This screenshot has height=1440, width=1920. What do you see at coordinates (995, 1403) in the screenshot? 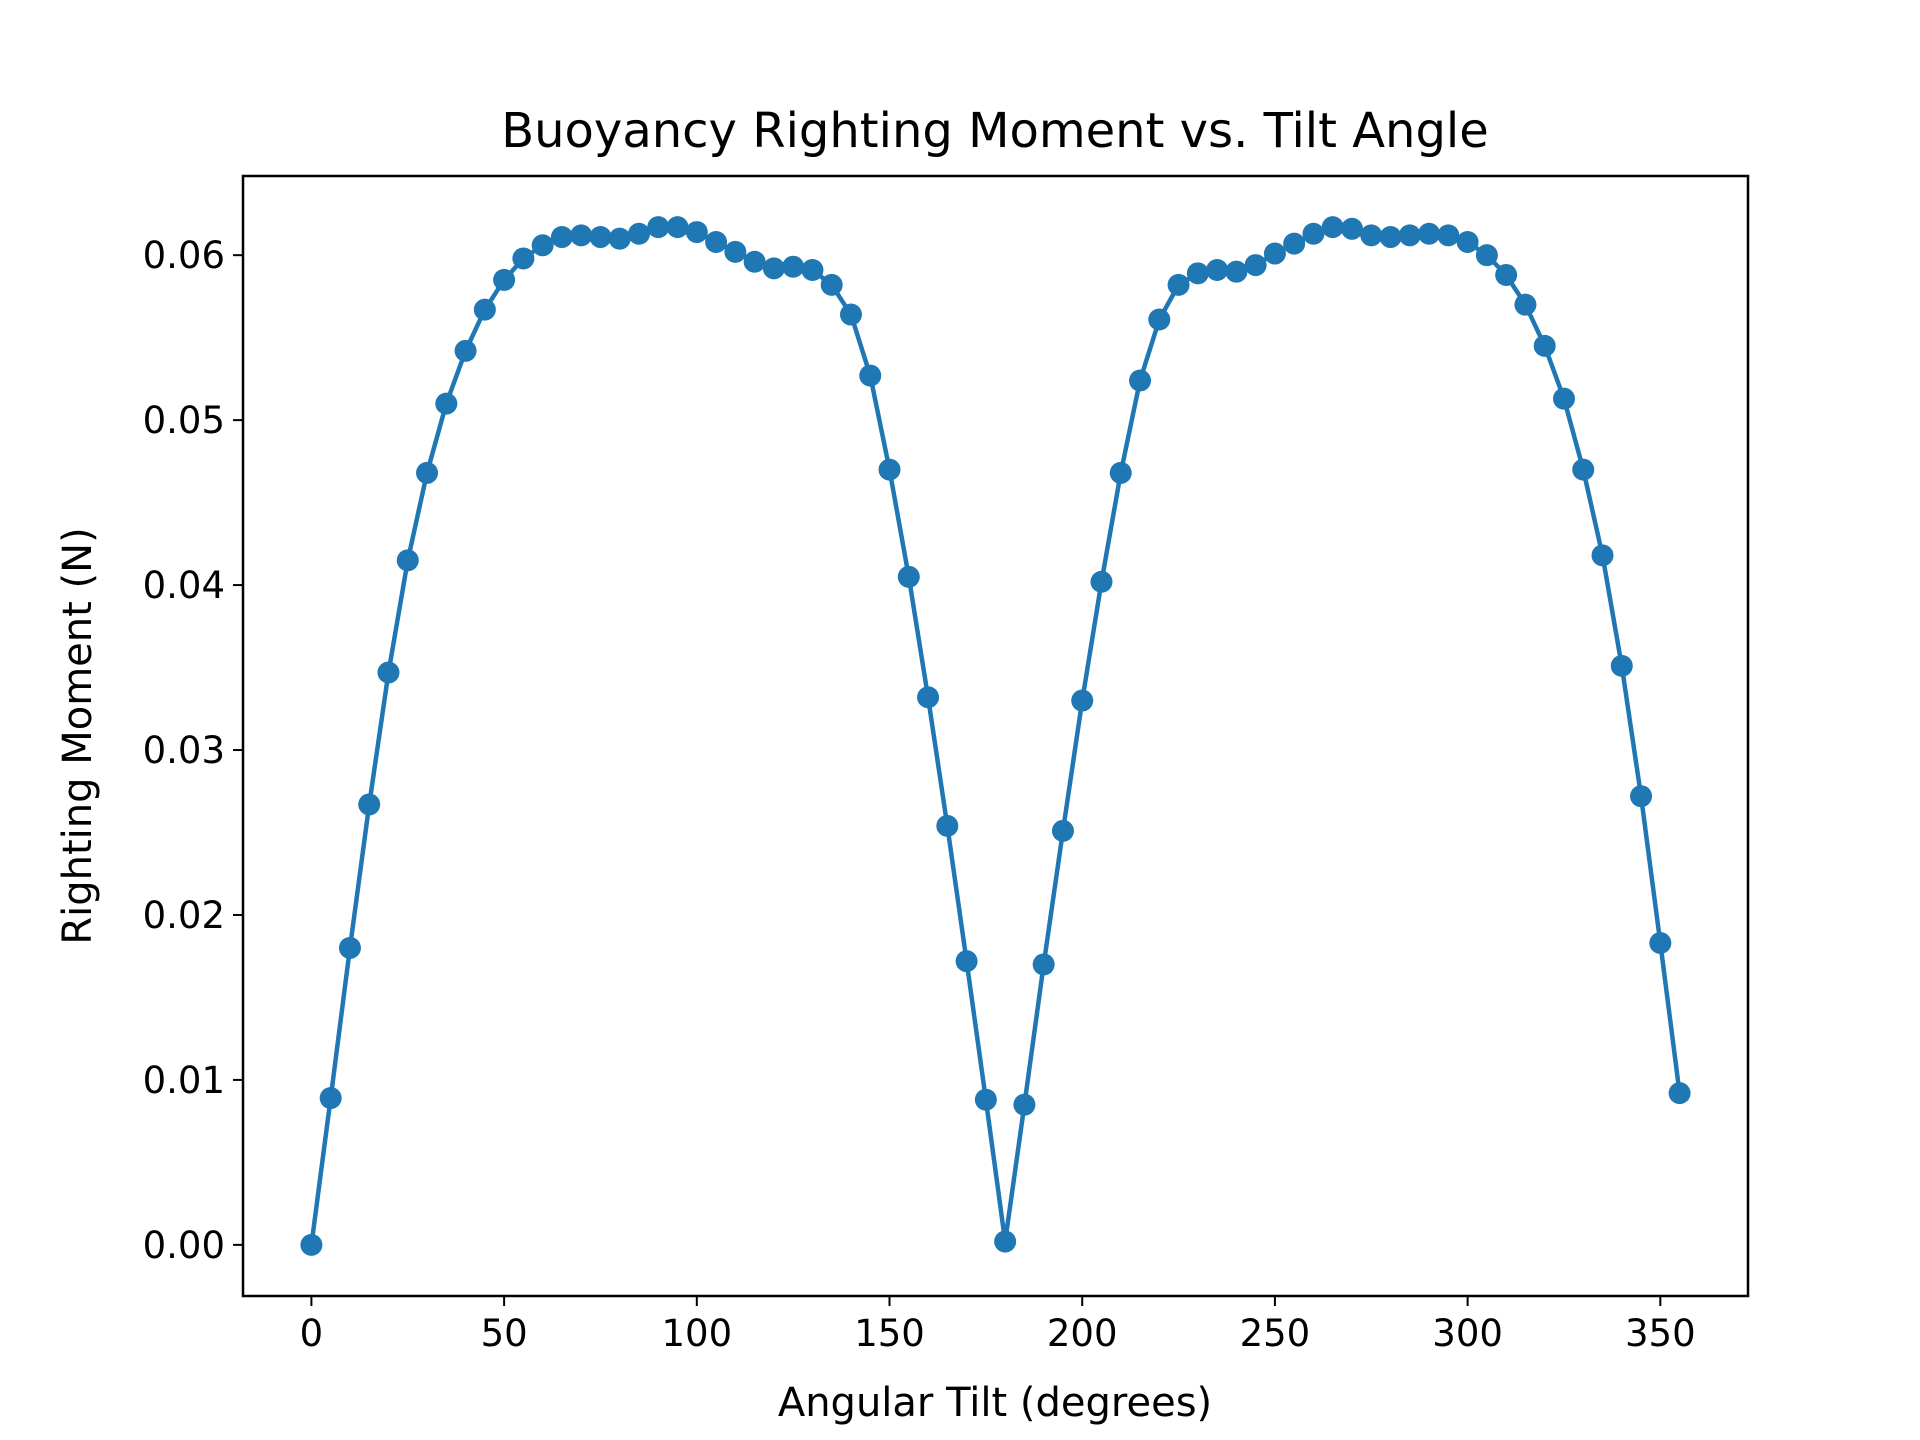
I see `x-axis-label: Angular Tilt (degrees)` at bounding box center [995, 1403].